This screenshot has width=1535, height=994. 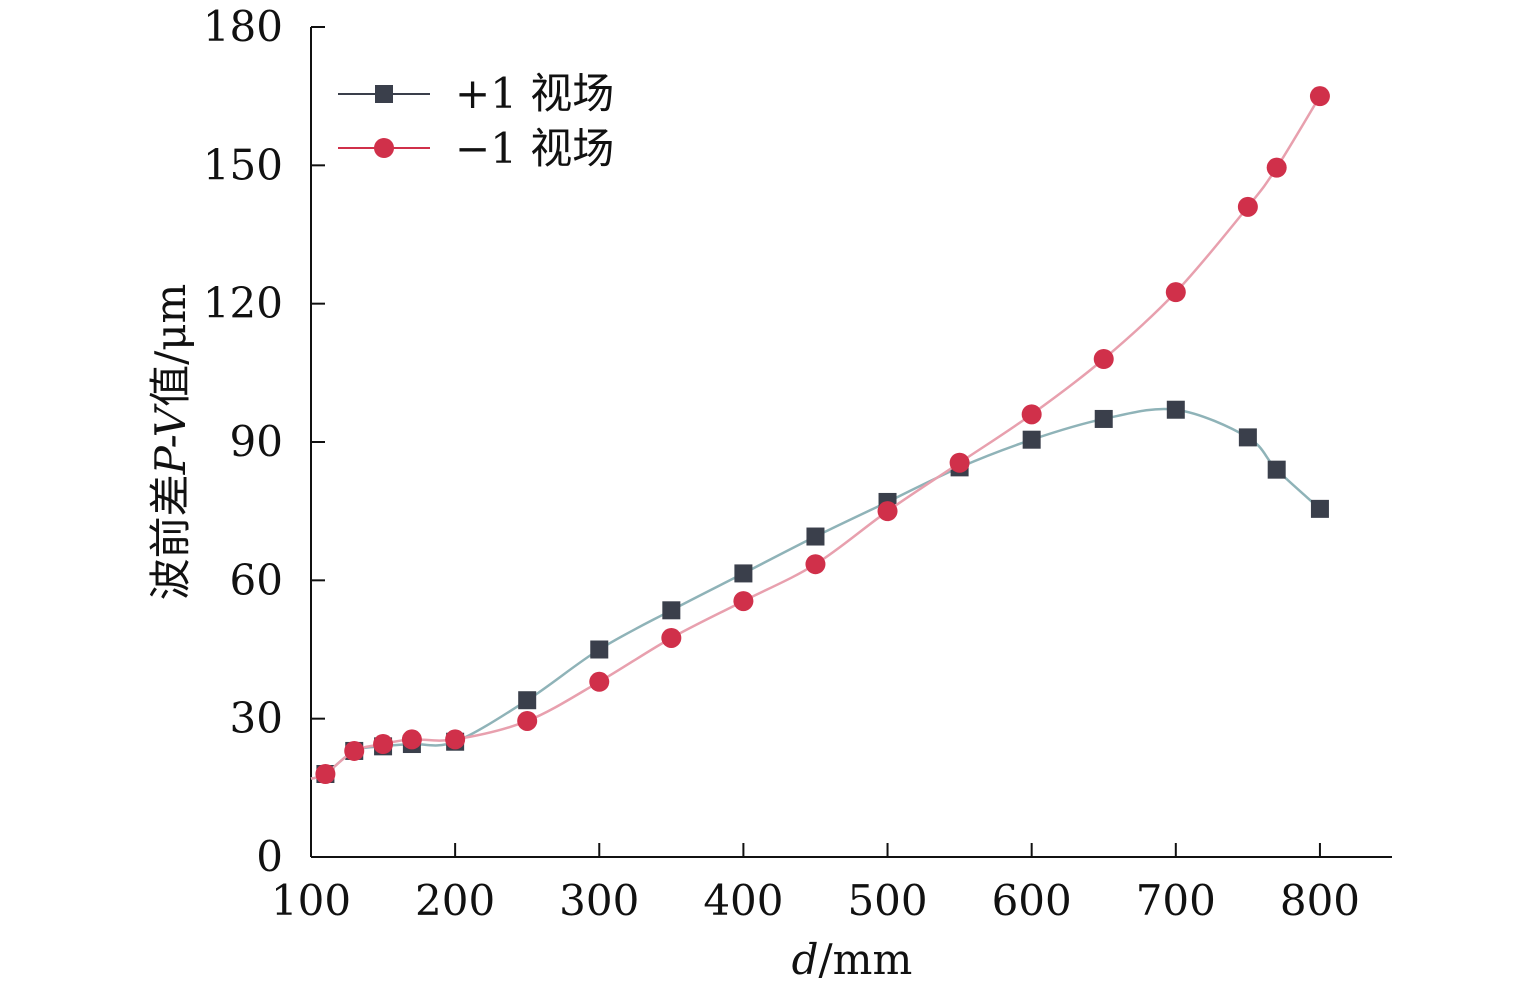 I want to click on x-ticks: 100 200 300 400 500 600 700 800, so click(x=815, y=884).